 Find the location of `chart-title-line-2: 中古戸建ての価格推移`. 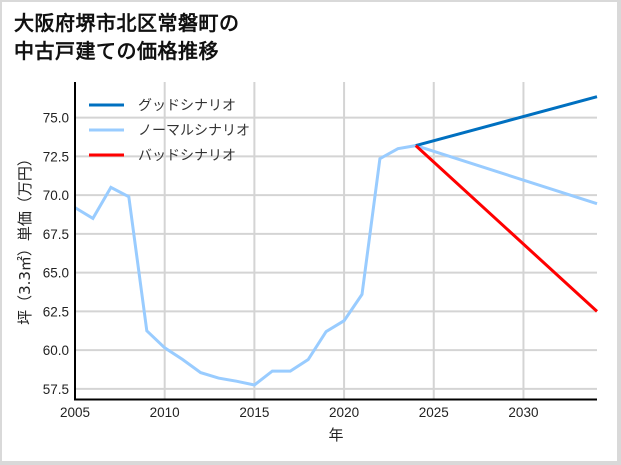

chart-title-line-2: 中古戸建ての価格推移 is located at coordinates (116, 51).